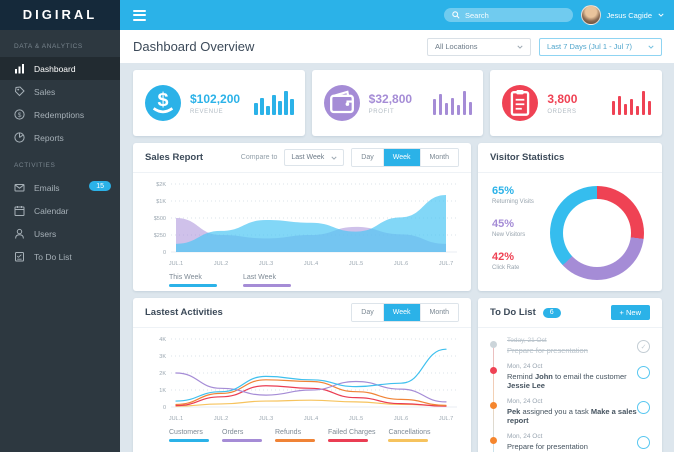 This screenshot has width=674, height=452. Describe the element at coordinates (47, 187) in the screenshot. I see `sidebar-item-label: Emails` at that location.